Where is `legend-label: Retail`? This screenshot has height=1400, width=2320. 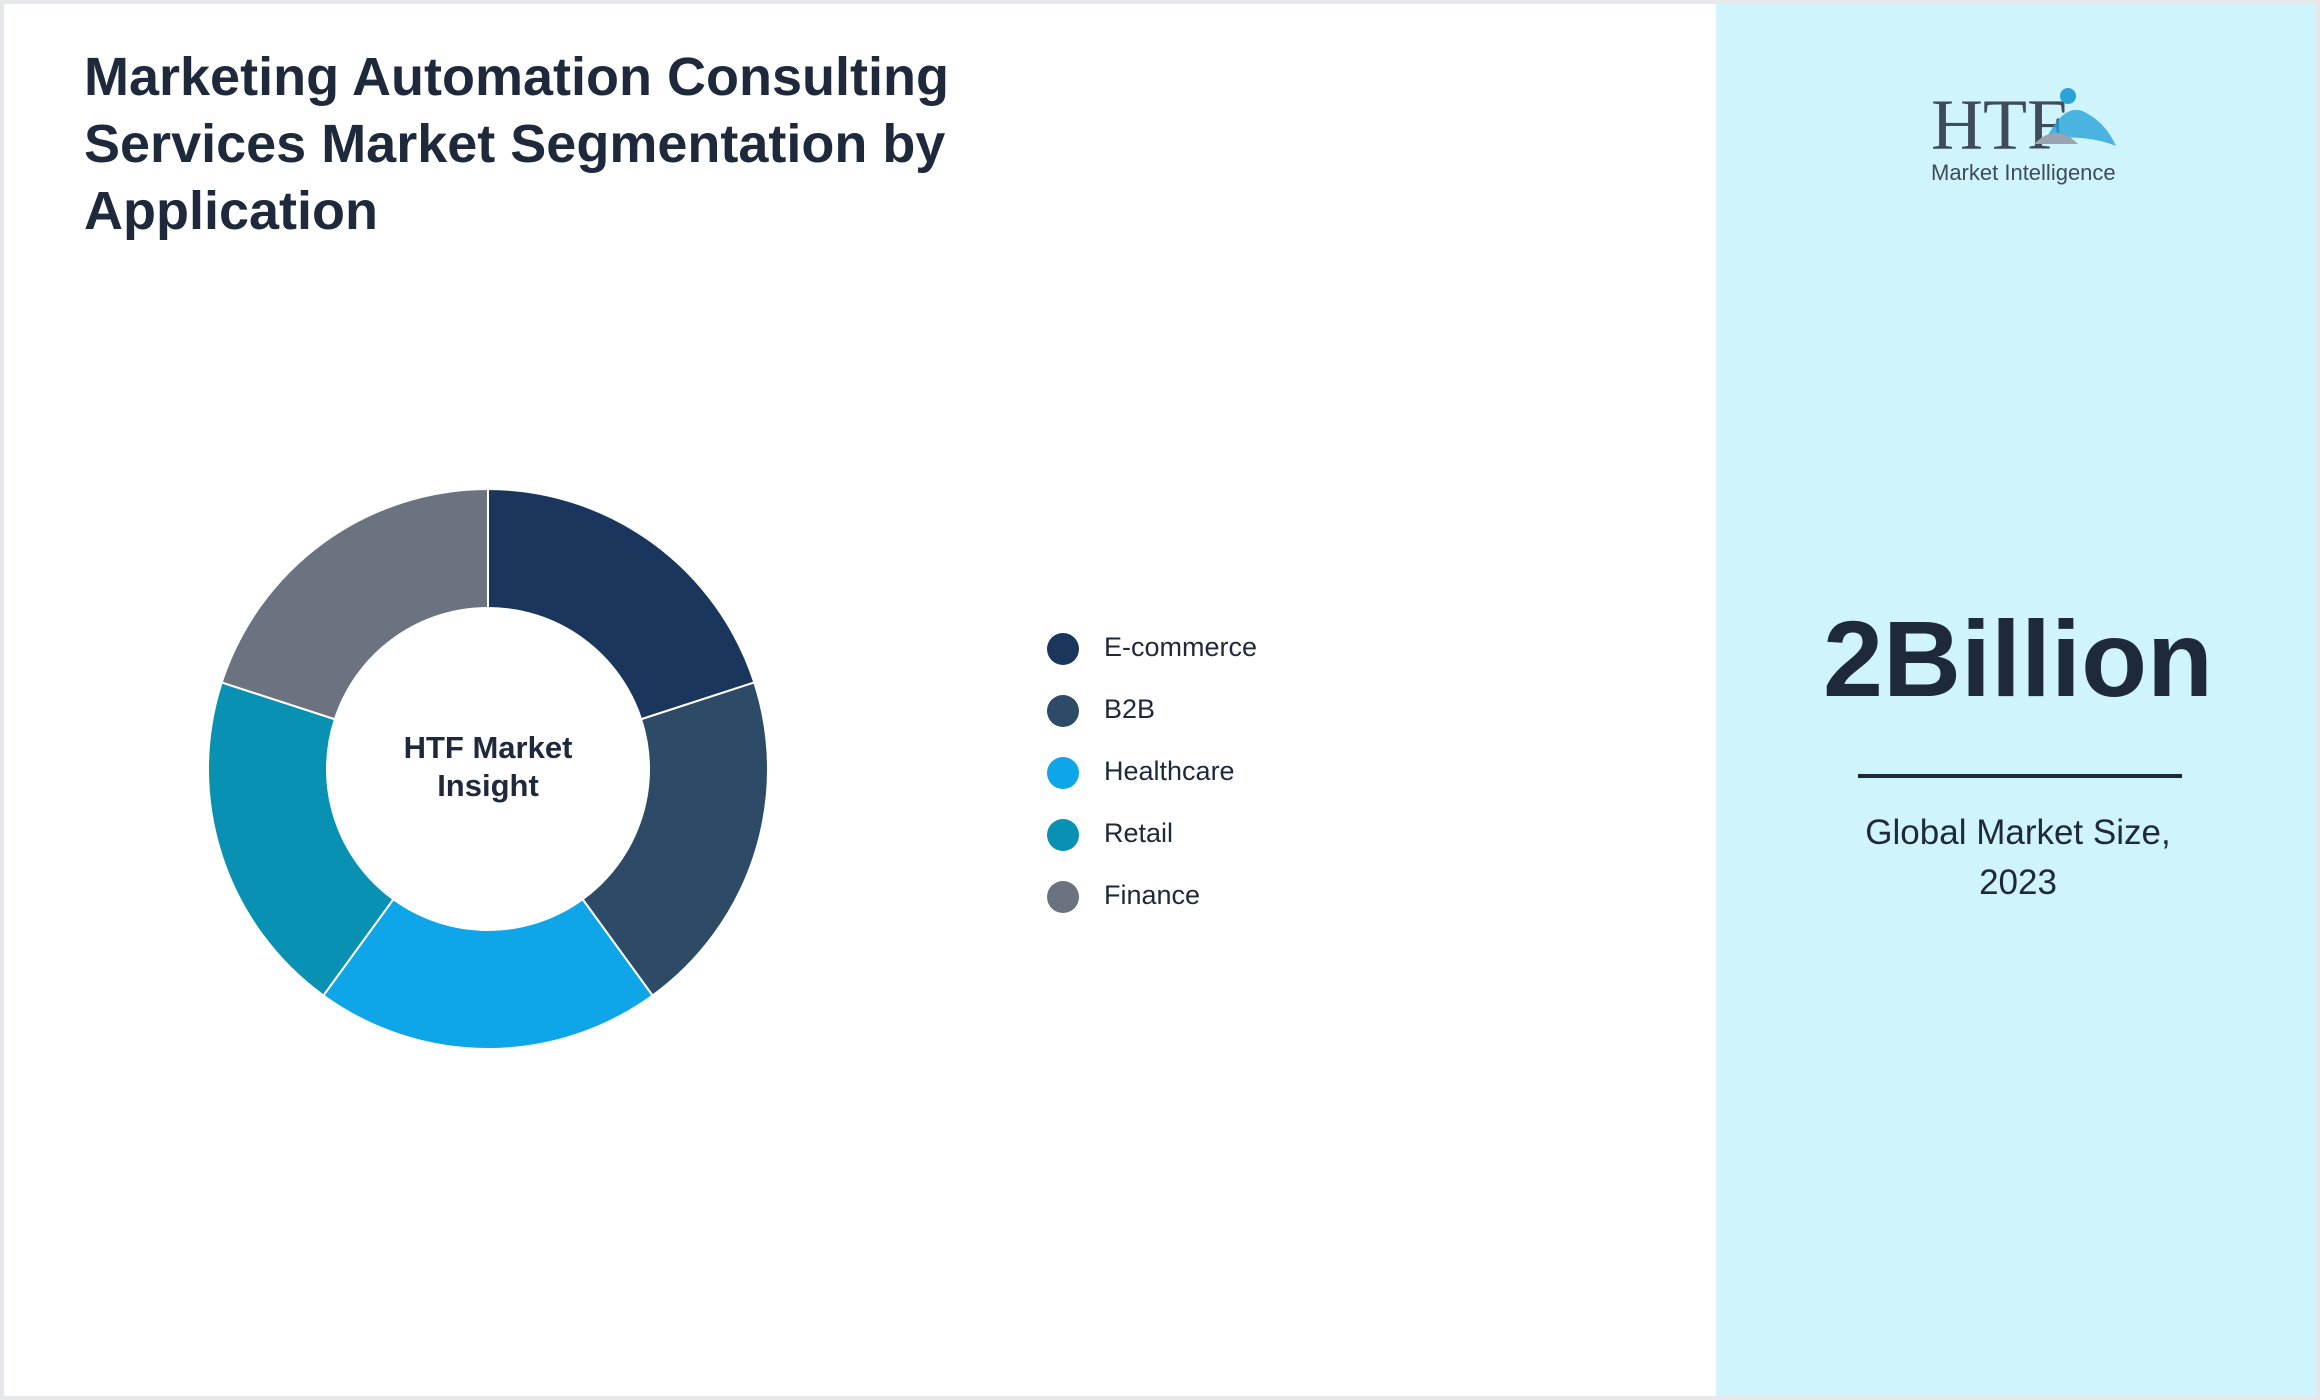 legend-label: Retail is located at coordinates (1138, 833).